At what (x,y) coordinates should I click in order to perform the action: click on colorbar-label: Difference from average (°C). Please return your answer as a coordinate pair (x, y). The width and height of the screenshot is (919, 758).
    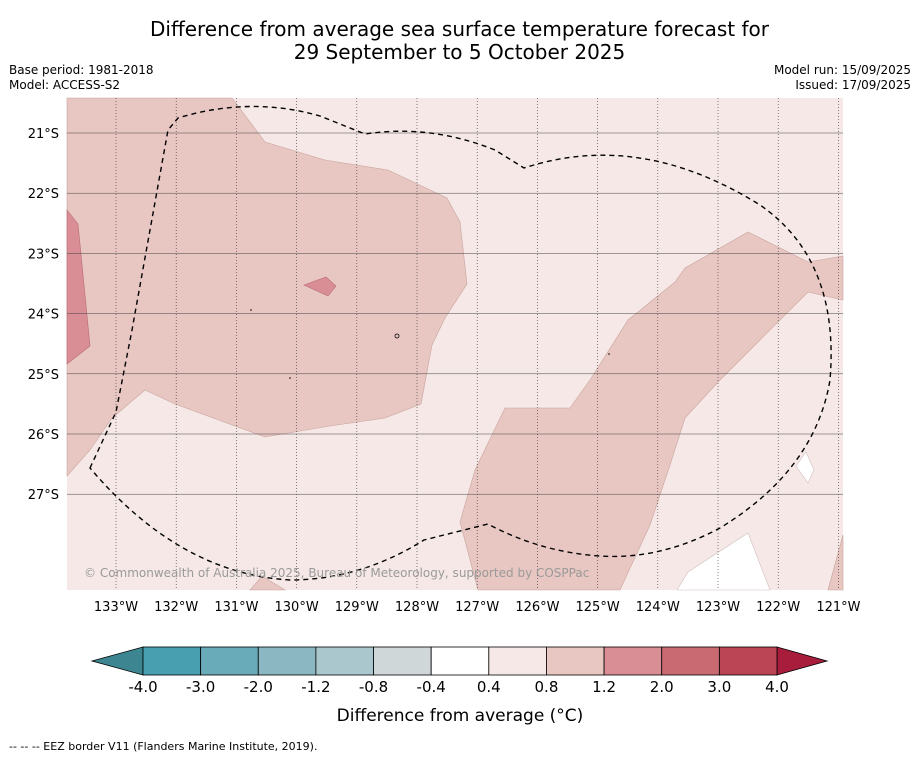
    Looking at the image, I should click on (460, 716).